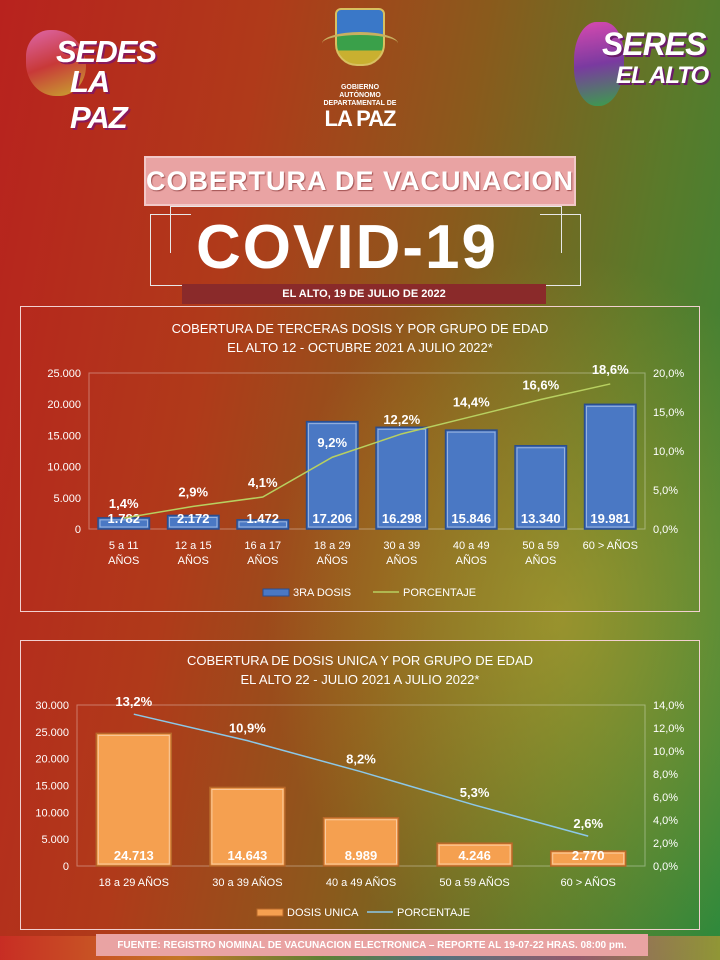 Image resolution: width=720 pixels, height=960 pixels. Describe the element at coordinates (665, 775) in the screenshot. I see `y2-axis-tick-label: 8,0%` at that location.